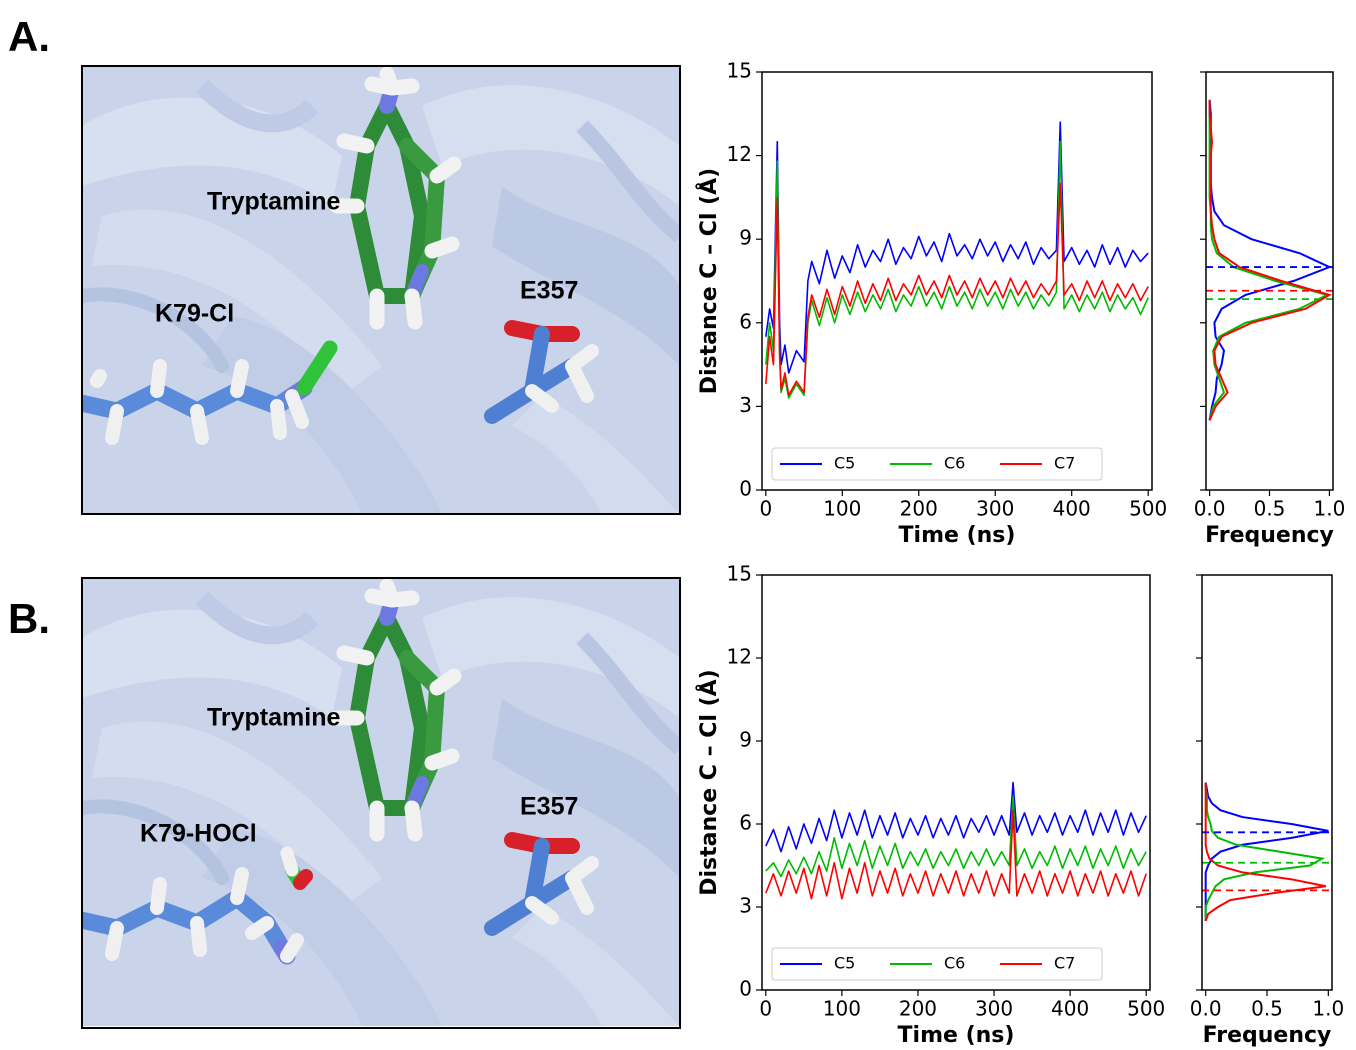  What do you see at coordinates (29, 36) in the screenshot?
I see `panel-label: A.` at bounding box center [29, 36].